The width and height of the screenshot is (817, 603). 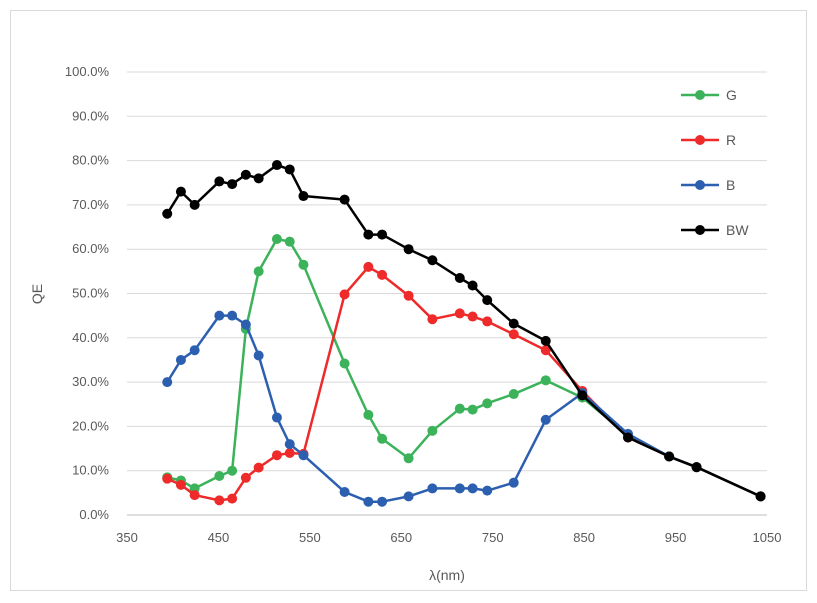 What do you see at coordinates (447, 575) in the screenshot?
I see `x-axis-label: λ(nm)` at bounding box center [447, 575].